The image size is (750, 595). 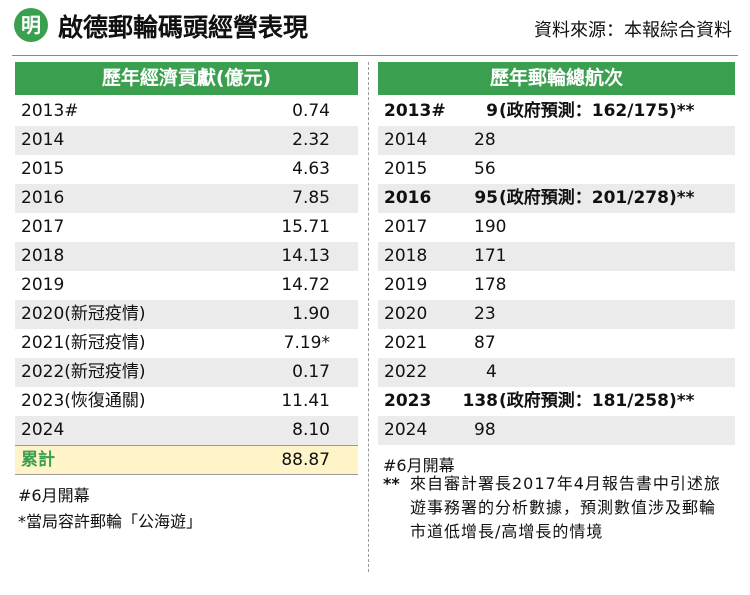 I want to click on left-row: 2019 14.72, so click(x=186, y=285).